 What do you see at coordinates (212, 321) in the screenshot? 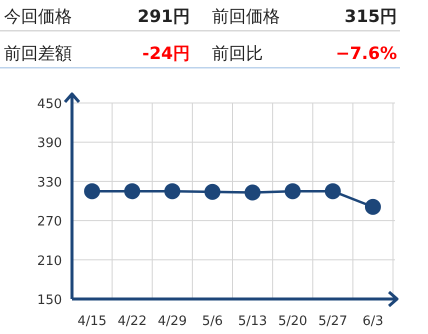
I see `x-tick-label: 5/6` at bounding box center [212, 321].